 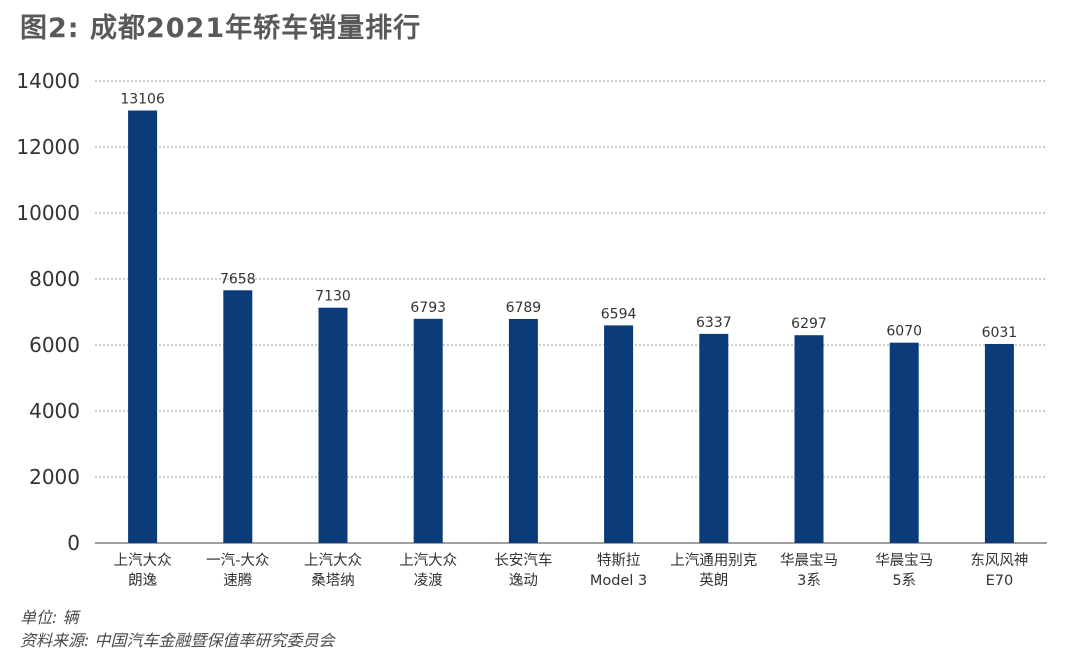 I want to click on x-tick-label: 速腾, so click(x=237, y=580).